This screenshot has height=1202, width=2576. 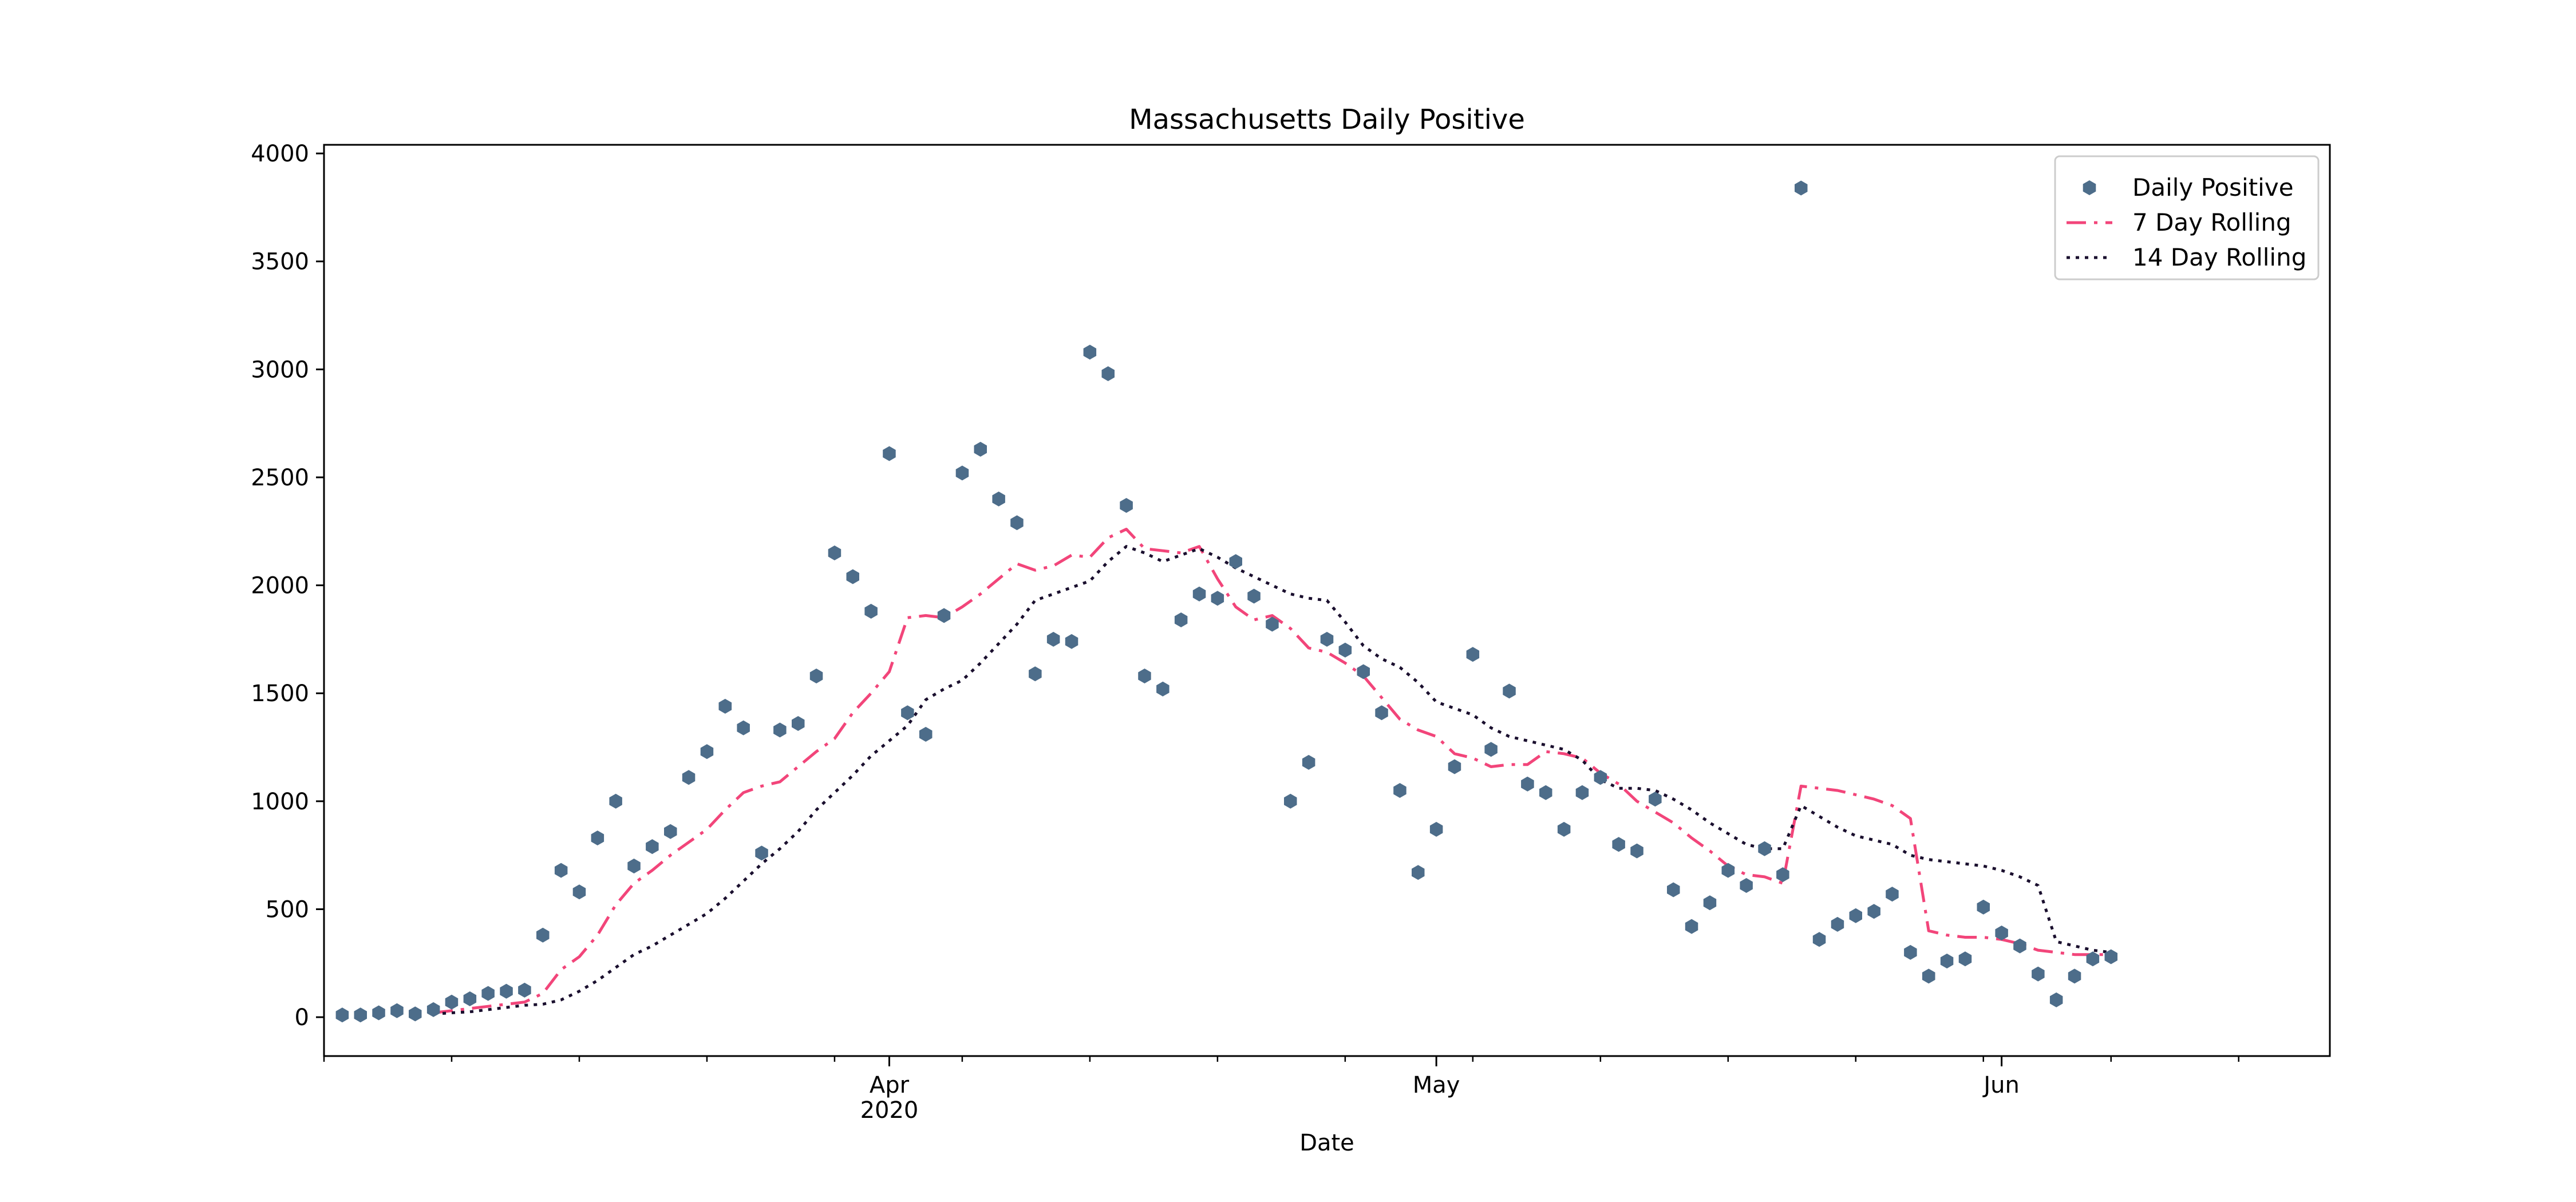 I want to click on y-tick-label: 4000, so click(x=280, y=154).